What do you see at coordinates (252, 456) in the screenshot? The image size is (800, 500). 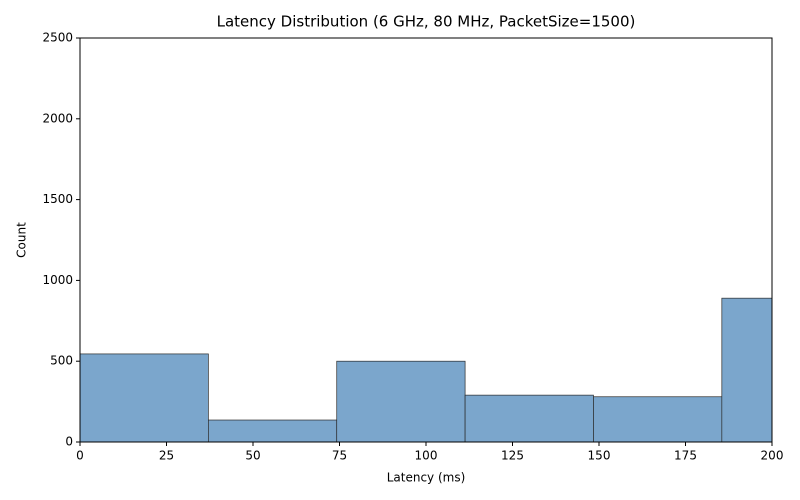 I see `x-tick-label: 50` at bounding box center [252, 456].